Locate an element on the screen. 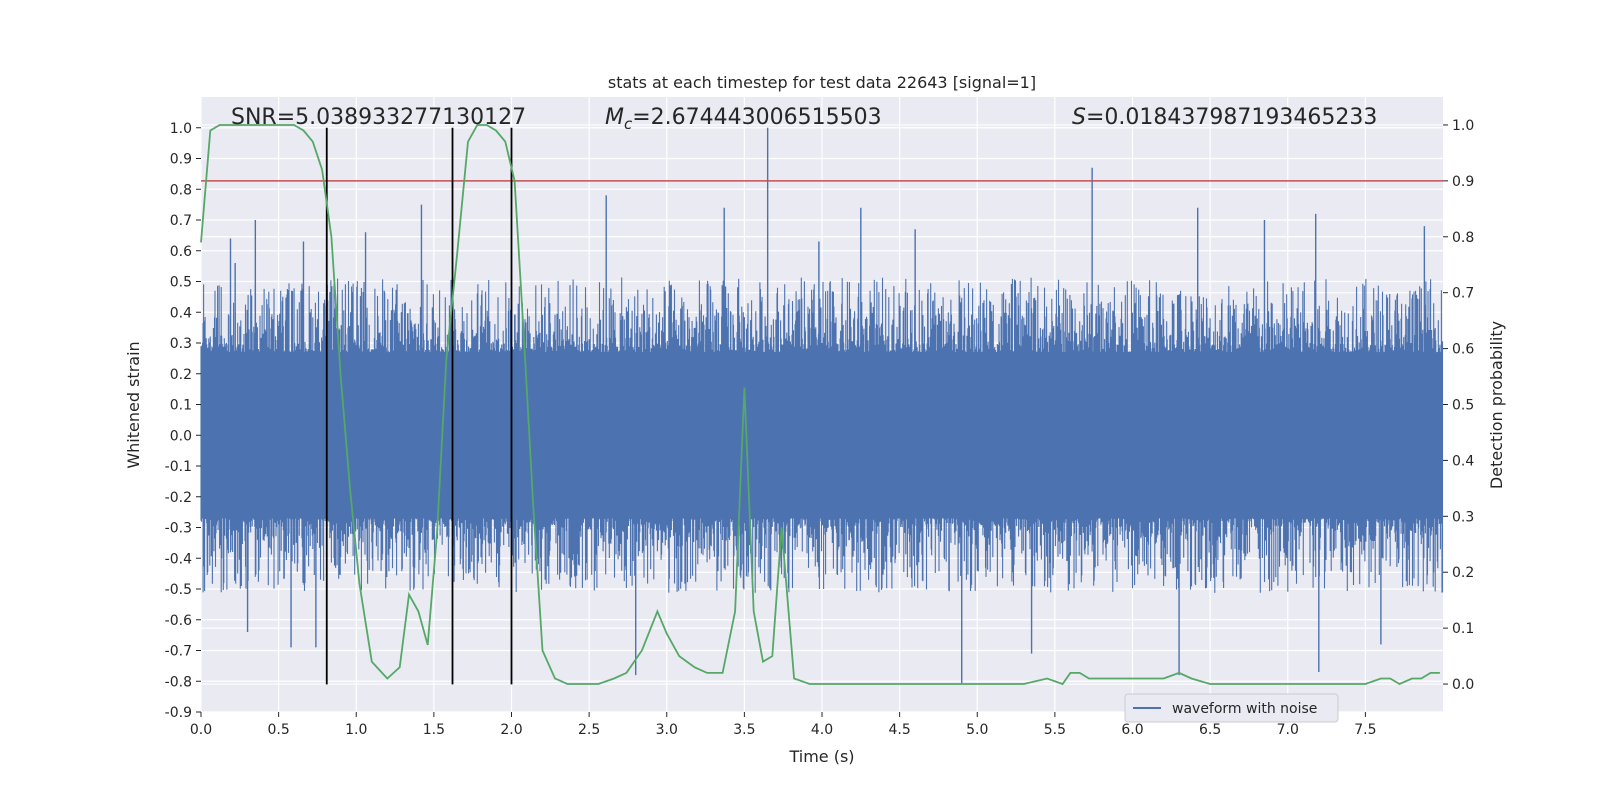  y-left-tick-label: -0.4 is located at coordinates (178, 559).